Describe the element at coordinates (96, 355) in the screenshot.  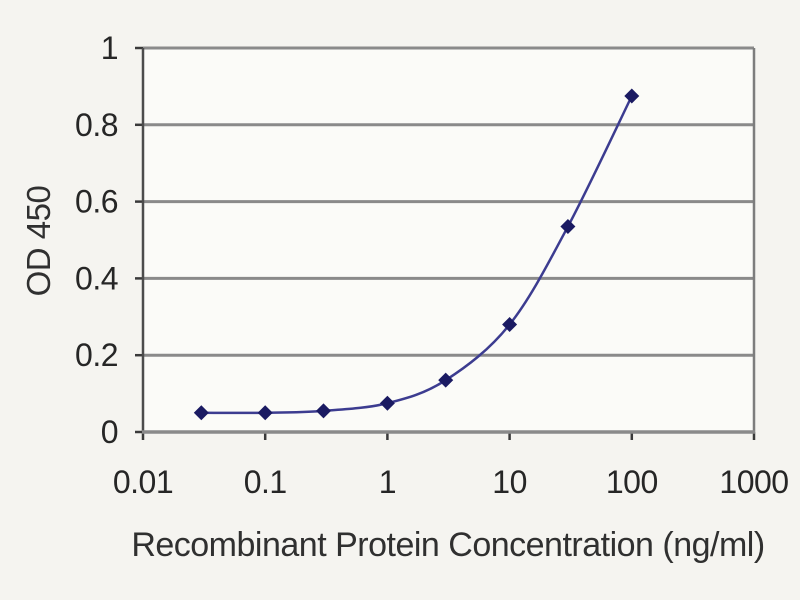
I see `y-tick-label: 0.2` at that location.